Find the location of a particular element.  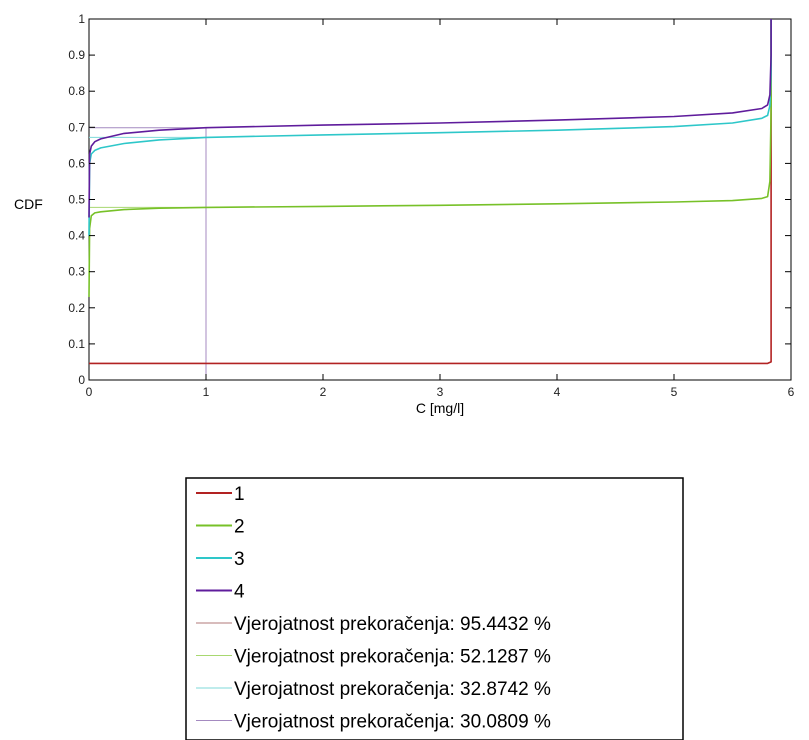

legend-label: 3 is located at coordinates (239, 559).